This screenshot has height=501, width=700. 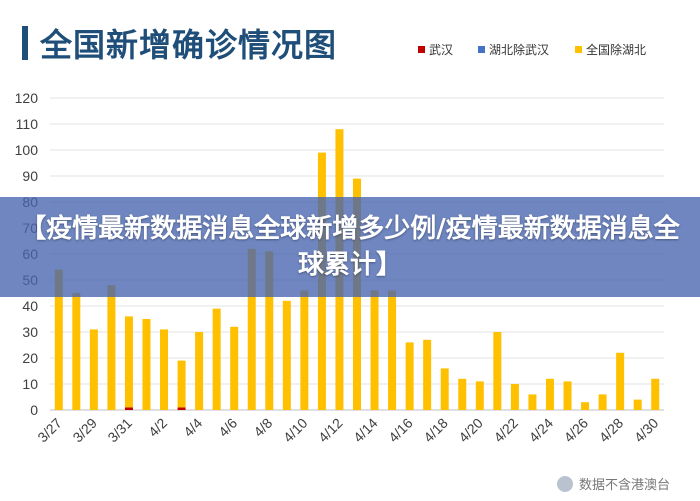 I want to click on x-tick-label: 4/16, so click(x=400, y=430).